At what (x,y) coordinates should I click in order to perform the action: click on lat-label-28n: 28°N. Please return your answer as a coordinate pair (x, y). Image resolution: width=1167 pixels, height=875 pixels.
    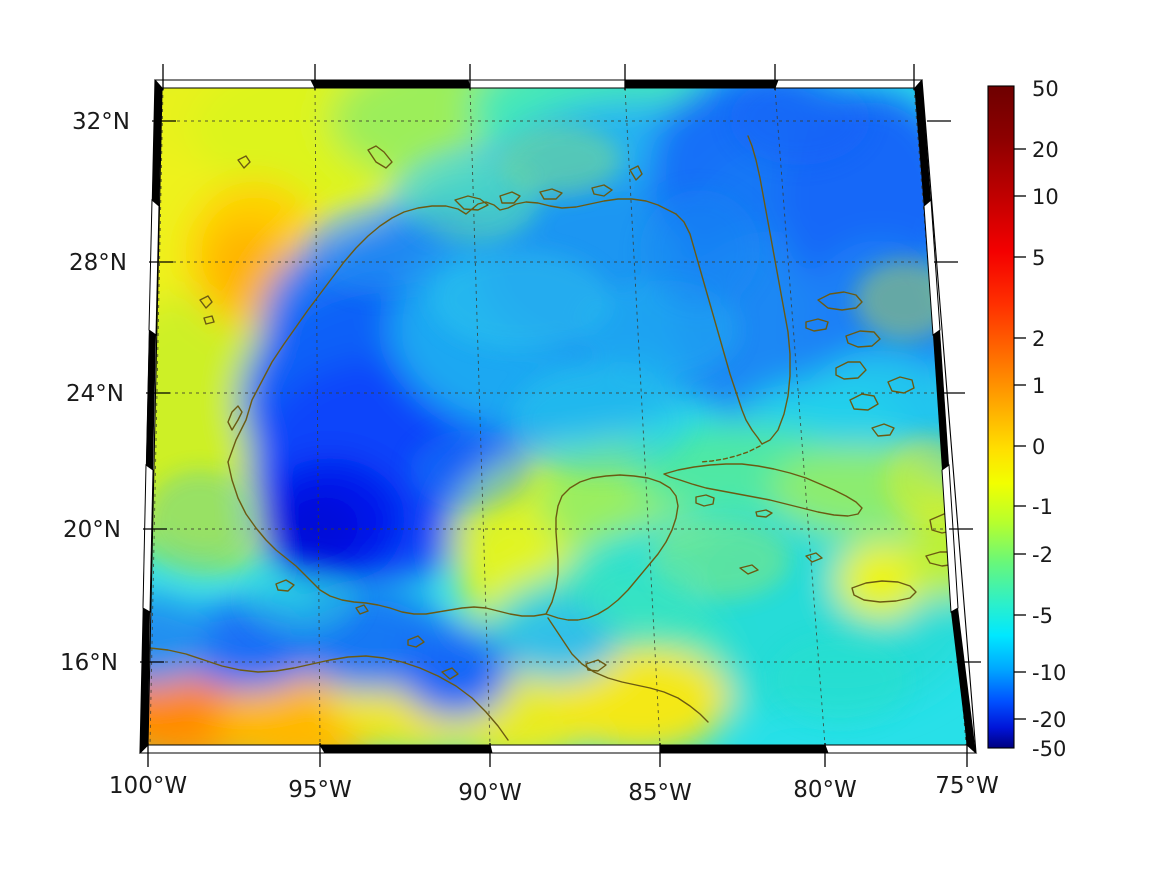
    Looking at the image, I should click on (98, 263).